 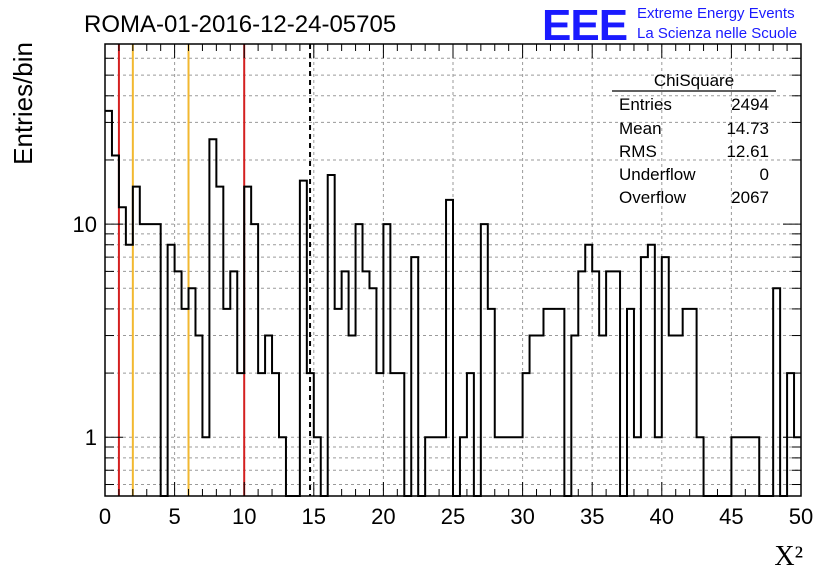 I want to click on y-tick-label: 10, so click(x=85, y=224).